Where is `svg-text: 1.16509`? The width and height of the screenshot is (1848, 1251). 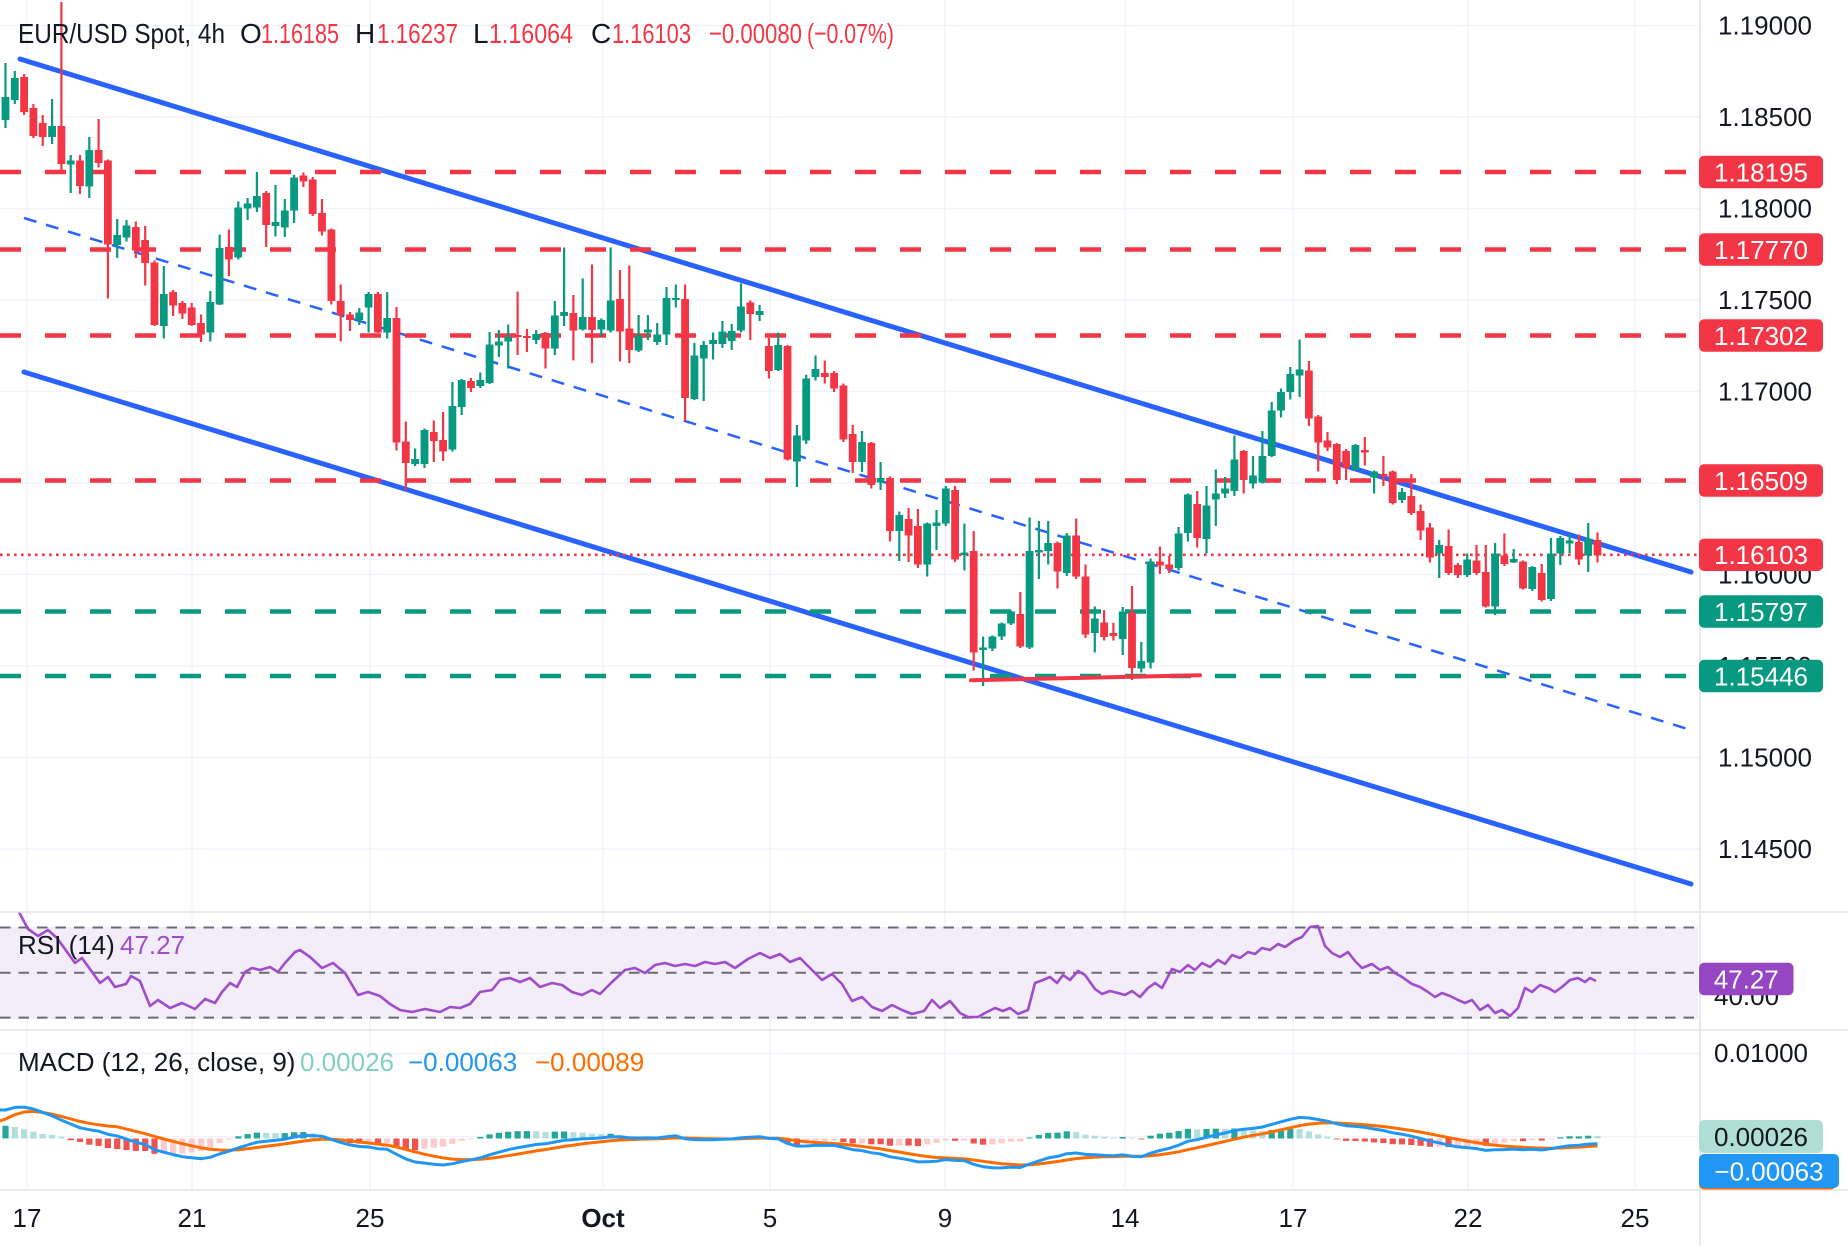 svg-text: 1.16509 is located at coordinates (1761, 481).